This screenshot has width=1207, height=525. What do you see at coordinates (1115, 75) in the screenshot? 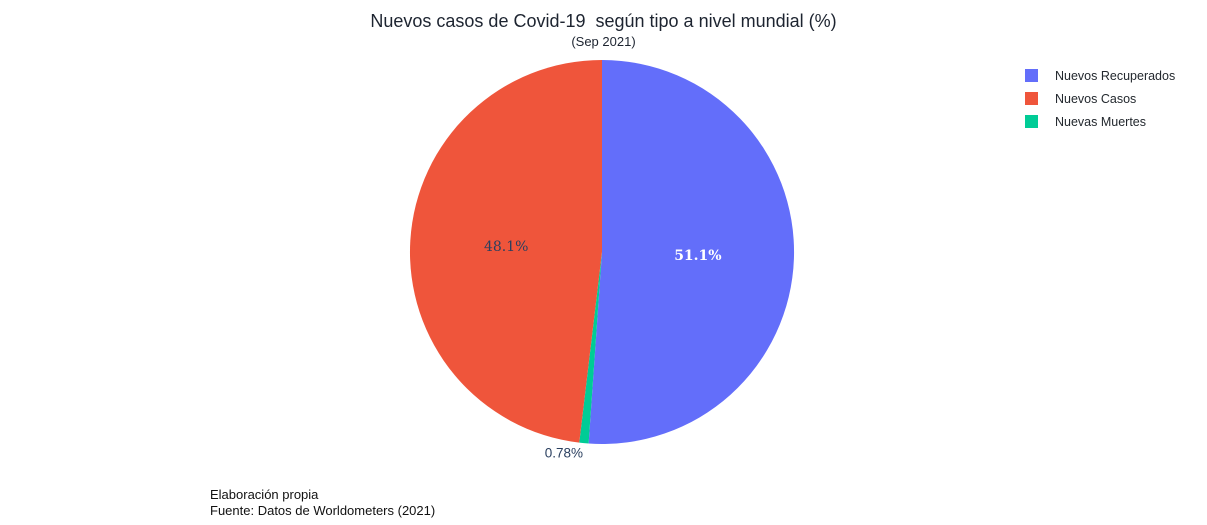
I see `legend-item-label: Nuevos Recuperados` at bounding box center [1115, 75].